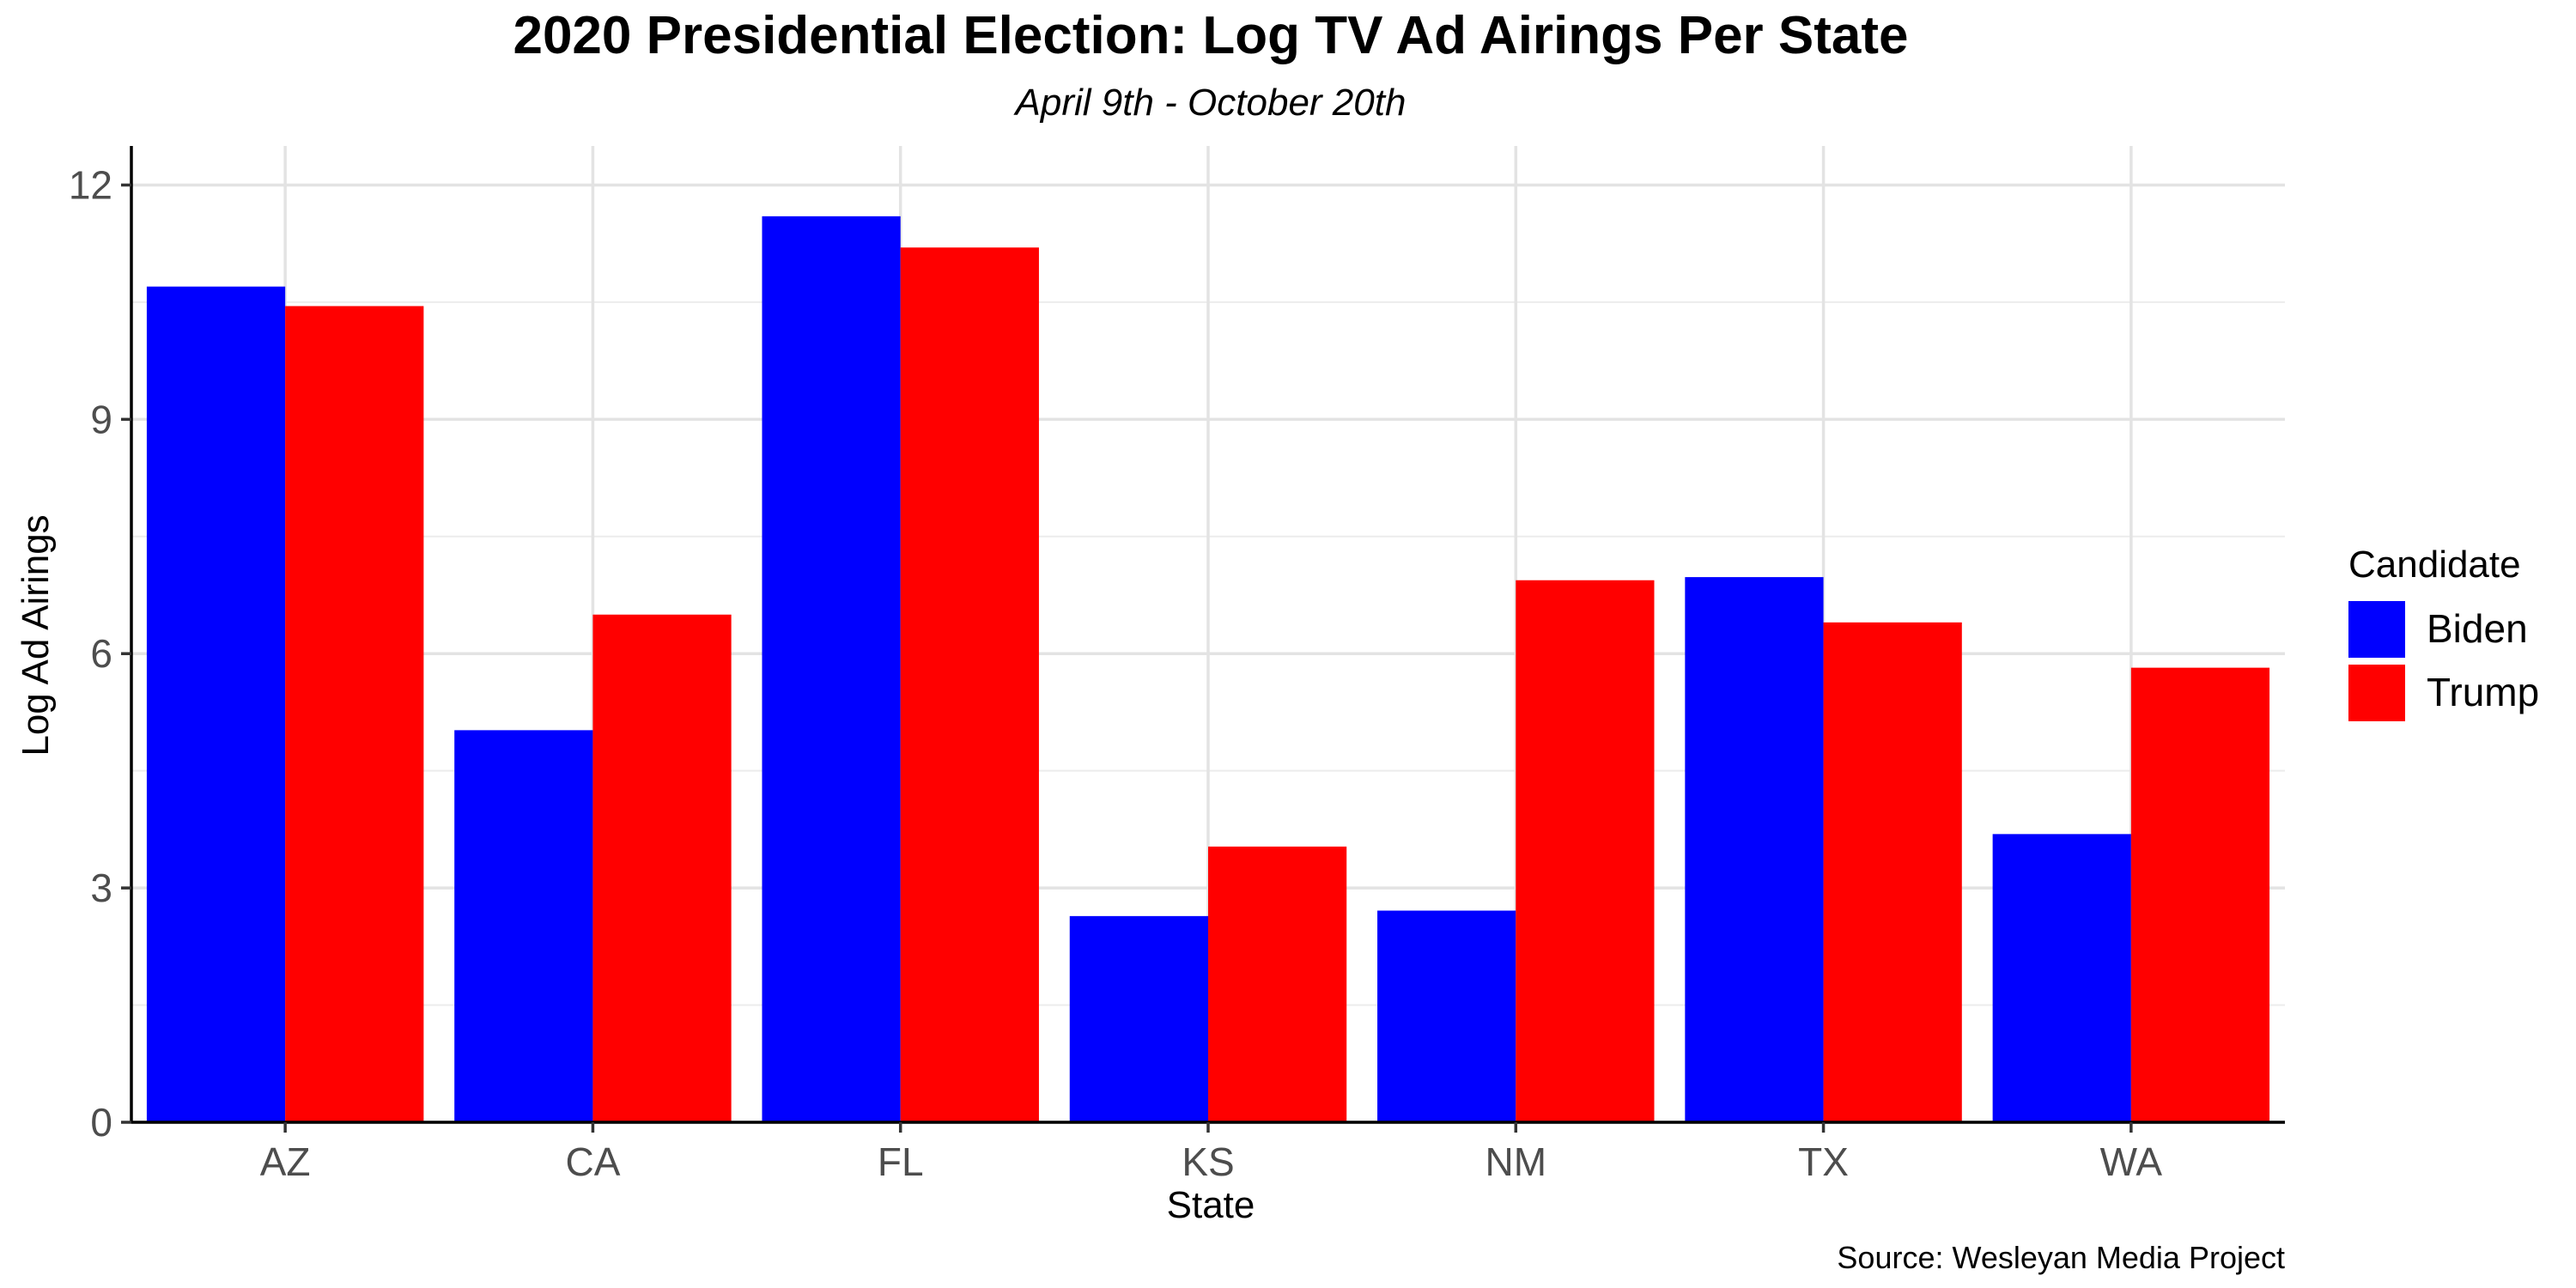 This screenshot has width=2576, height=1288. I want to click on x-tick-label: WA, so click(2131, 1162).